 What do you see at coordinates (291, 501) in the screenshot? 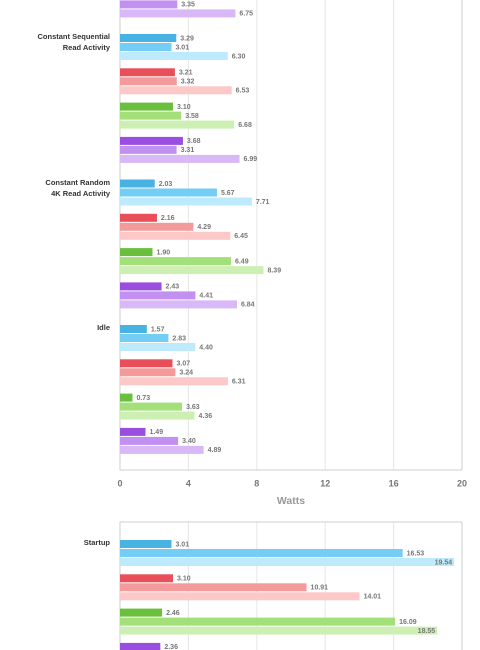
I see `x-axis-label: Watts` at bounding box center [291, 501].